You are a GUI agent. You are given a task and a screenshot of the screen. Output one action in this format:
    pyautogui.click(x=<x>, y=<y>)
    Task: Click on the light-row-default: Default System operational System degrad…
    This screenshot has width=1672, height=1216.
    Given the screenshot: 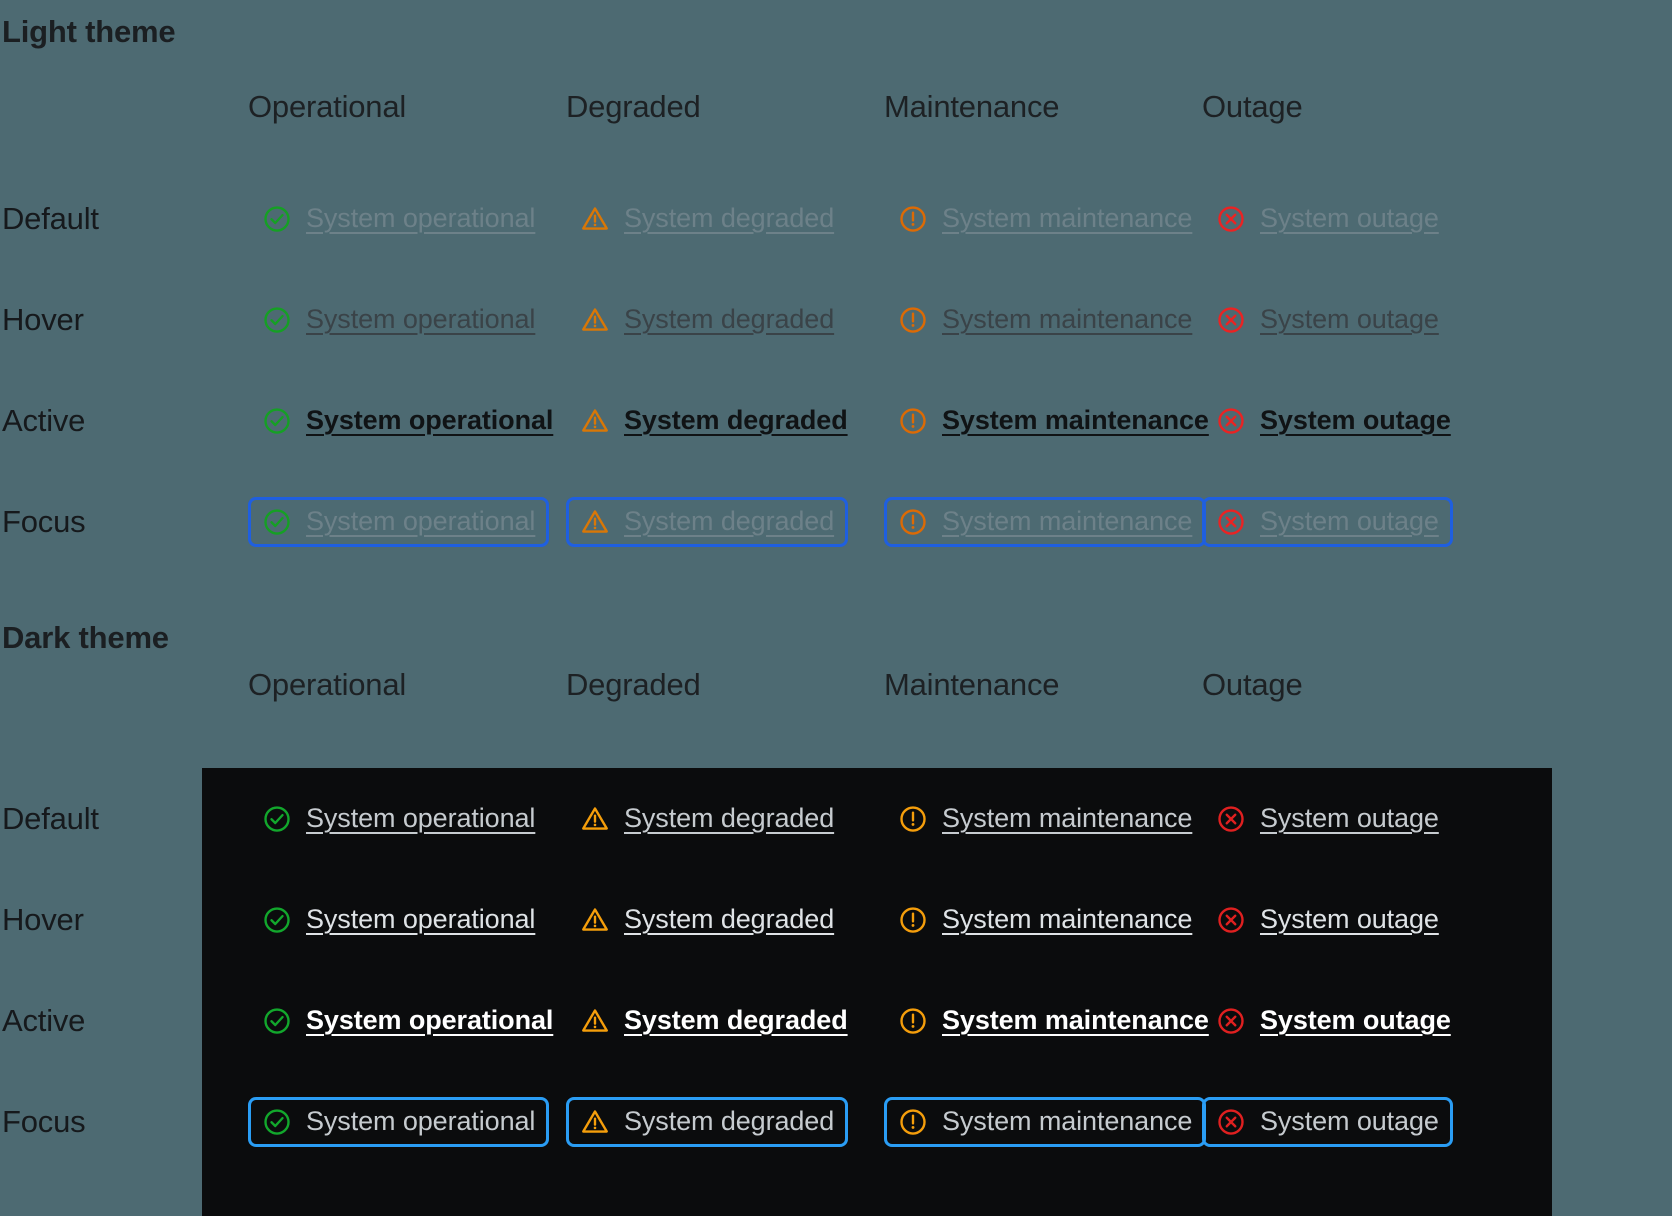 What is the action you would take?
    pyautogui.click(x=760, y=218)
    